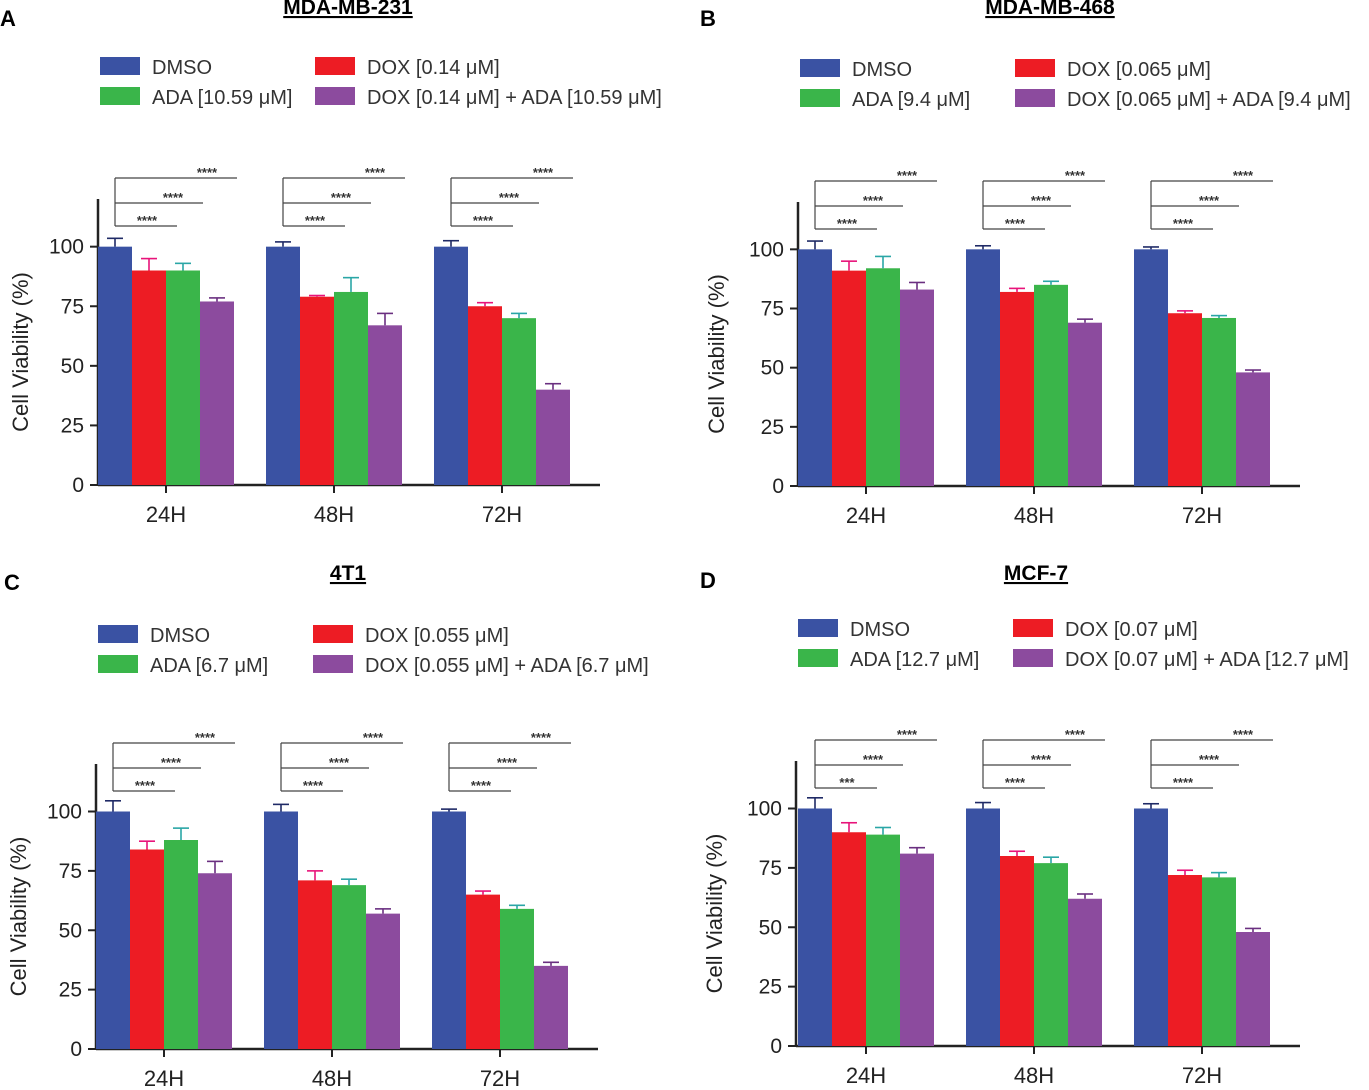  What do you see at coordinates (12, 582) in the screenshot?
I see `panel-letter: C` at bounding box center [12, 582].